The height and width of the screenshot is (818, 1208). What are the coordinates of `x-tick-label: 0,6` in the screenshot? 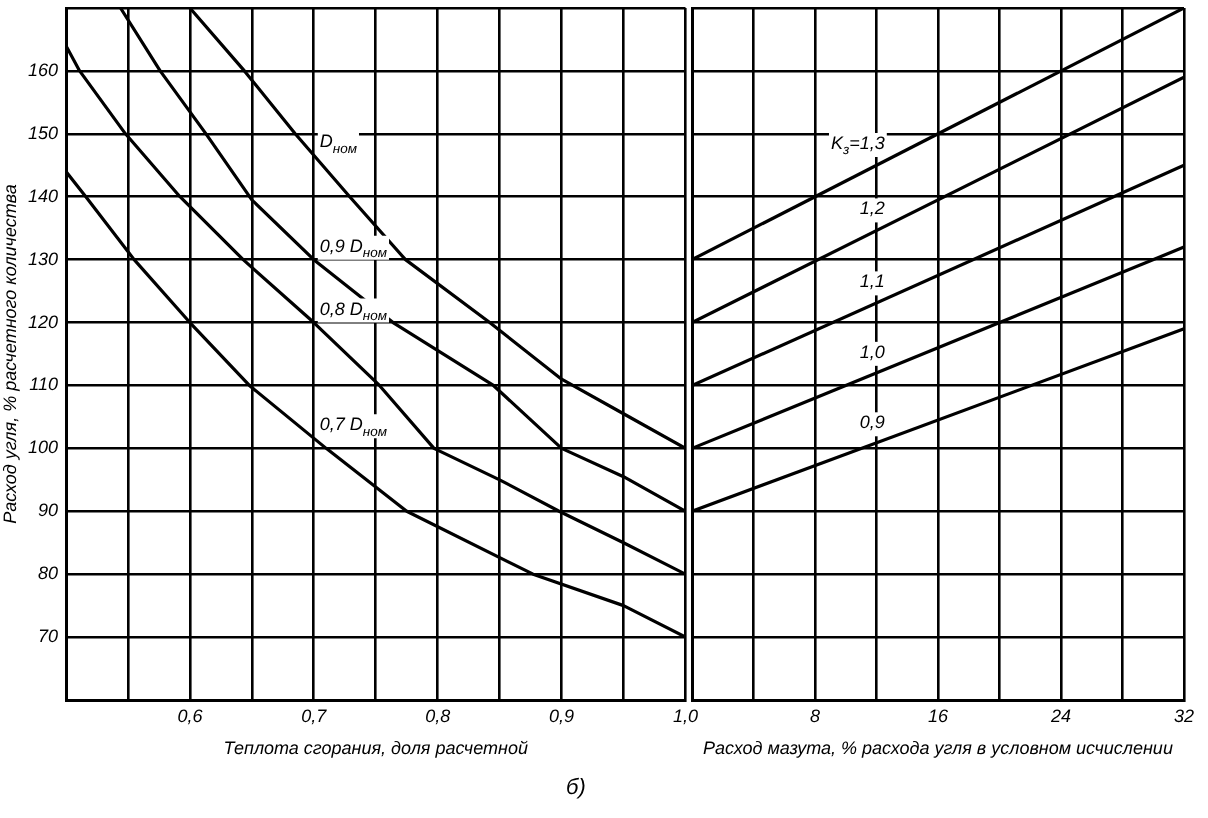 It's located at (190, 715).